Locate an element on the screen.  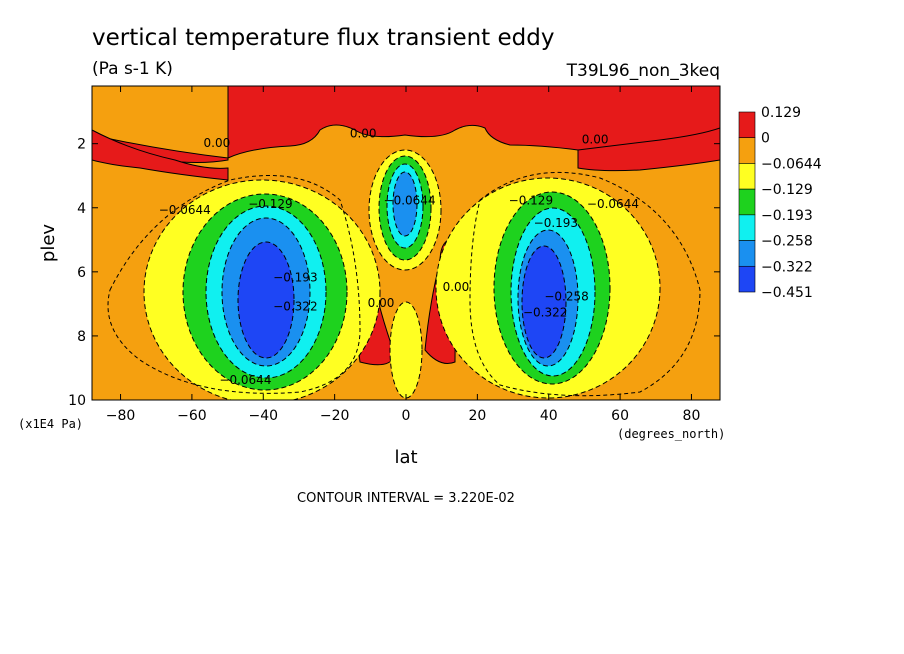
band-positive-left is located at coordinates (160, 155).